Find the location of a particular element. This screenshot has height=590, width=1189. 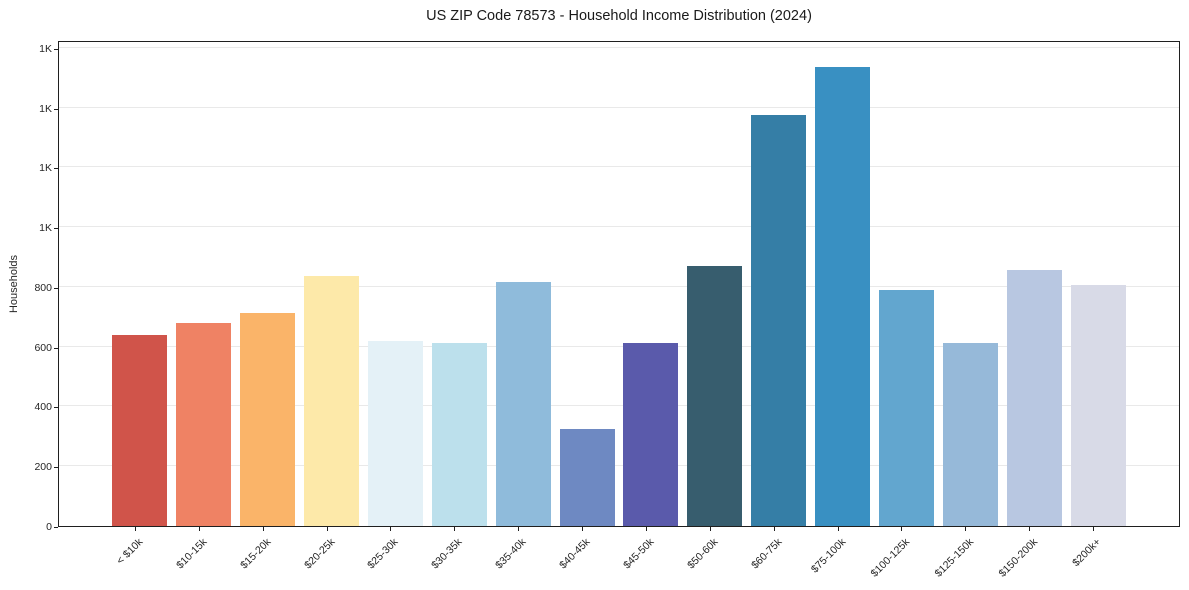

x-tick-label: $200k+ is located at coordinates (1087, 553).